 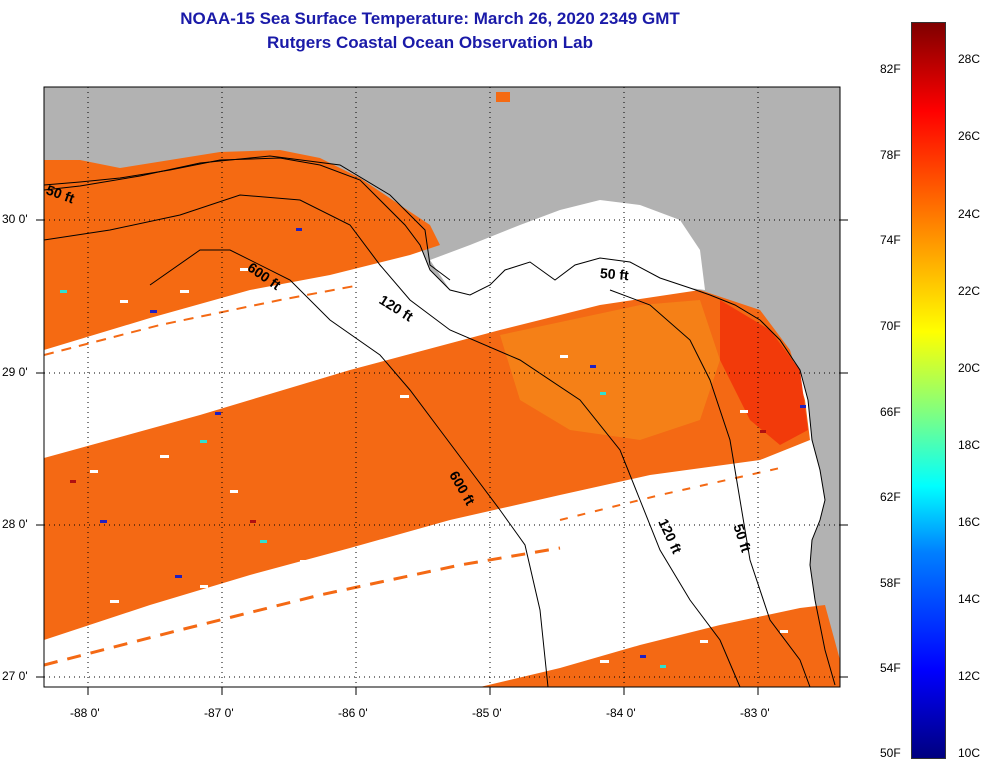 What do you see at coordinates (969, 599) in the screenshot?
I see `colorbar-c-label: 14C` at bounding box center [969, 599].